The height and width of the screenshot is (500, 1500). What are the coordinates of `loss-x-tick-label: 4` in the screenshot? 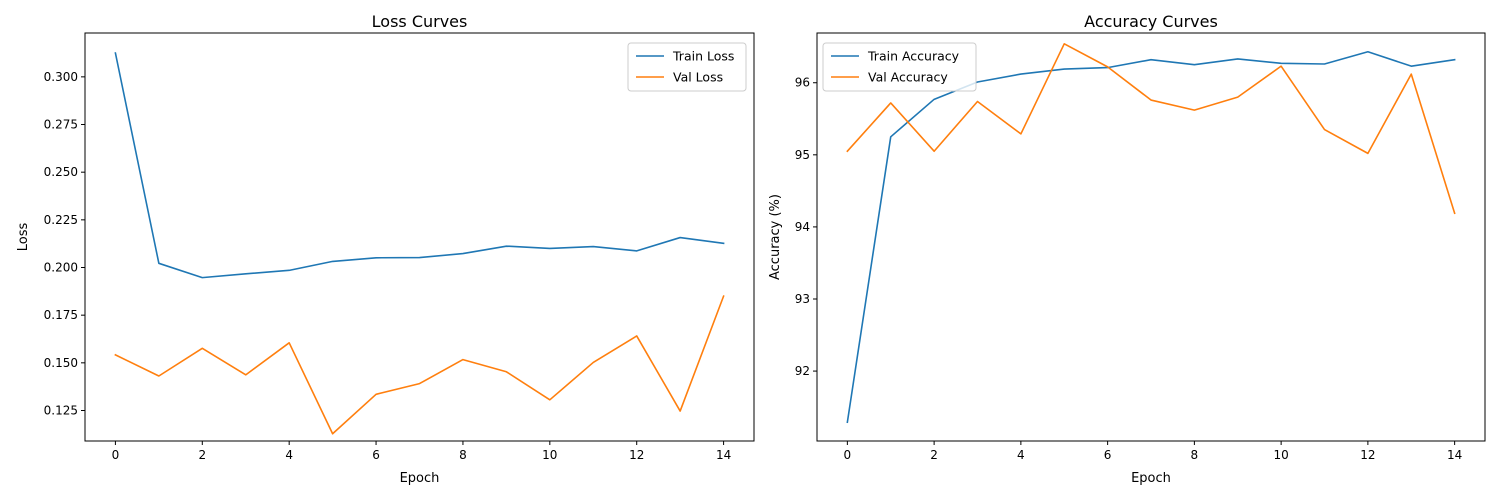 It's located at (289, 455).